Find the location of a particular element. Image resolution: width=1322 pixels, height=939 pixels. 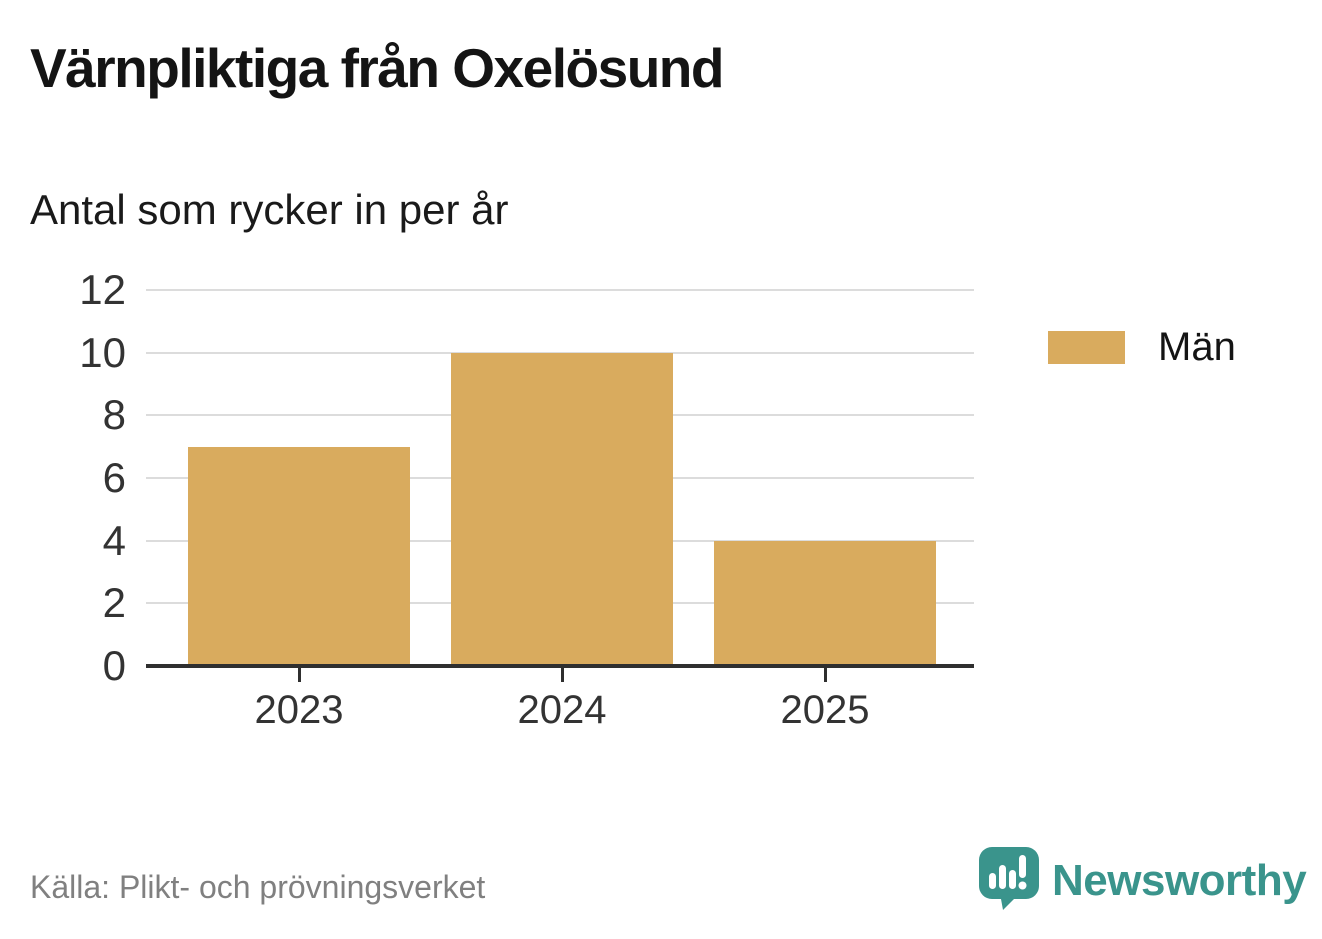

bar-2024 is located at coordinates (562, 509).